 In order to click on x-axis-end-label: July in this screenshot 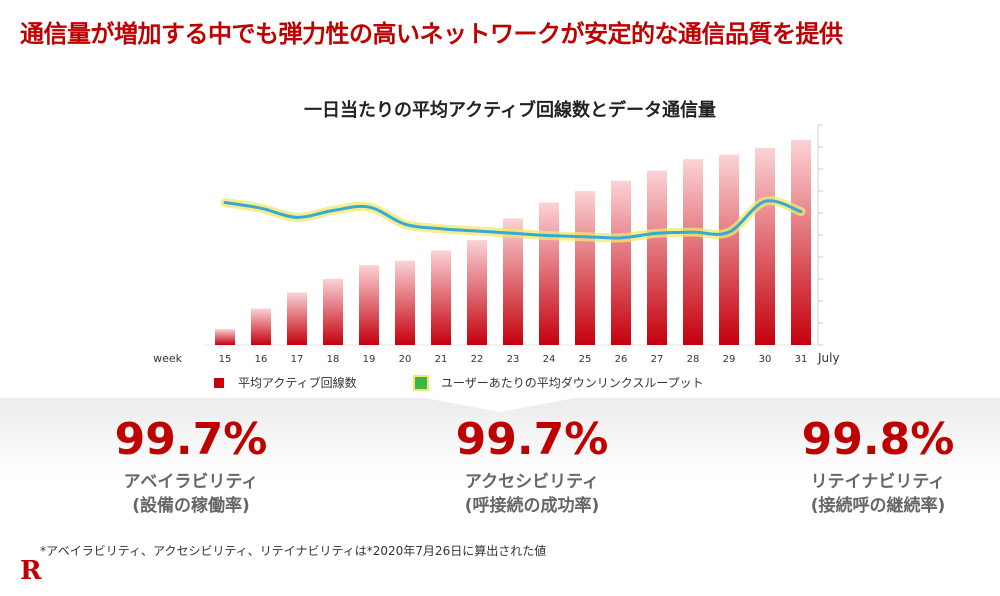, I will do `click(828, 358)`.